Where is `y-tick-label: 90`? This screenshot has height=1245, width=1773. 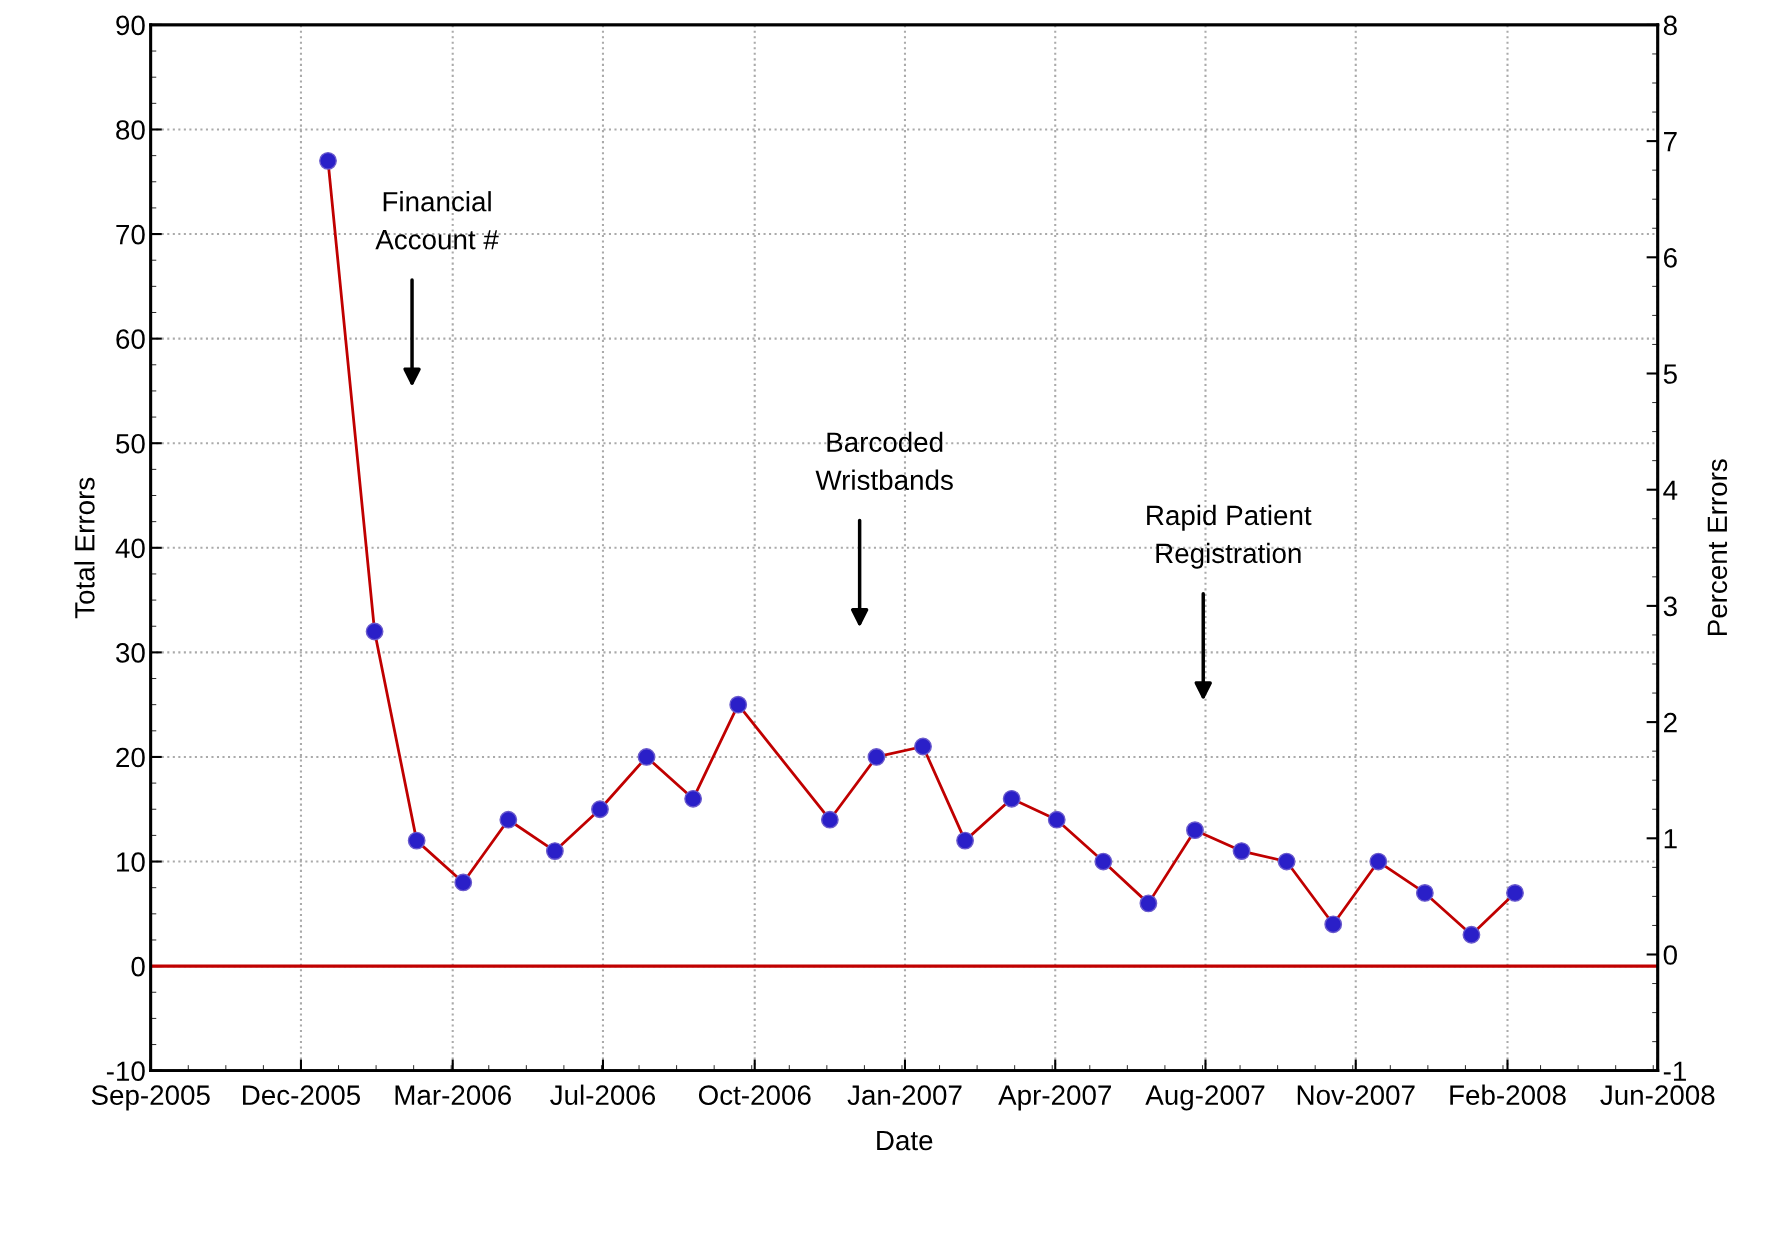 y-tick-label: 90 is located at coordinates (130, 25).